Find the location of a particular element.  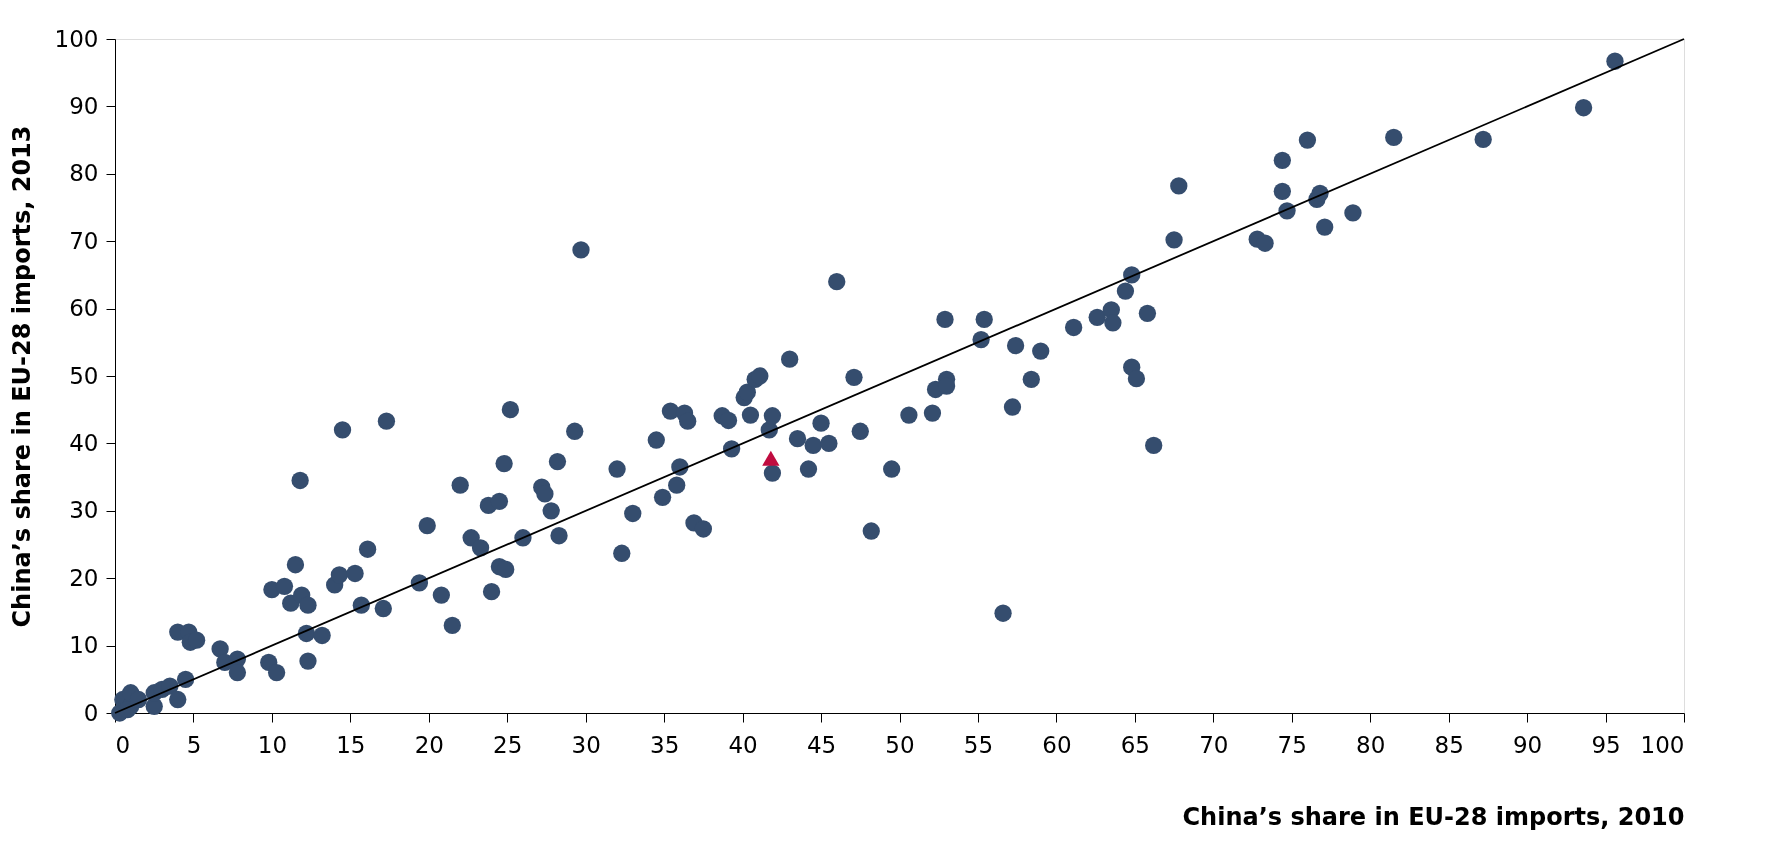

y-tick-label: 60 is located at coordinates (84, 308).